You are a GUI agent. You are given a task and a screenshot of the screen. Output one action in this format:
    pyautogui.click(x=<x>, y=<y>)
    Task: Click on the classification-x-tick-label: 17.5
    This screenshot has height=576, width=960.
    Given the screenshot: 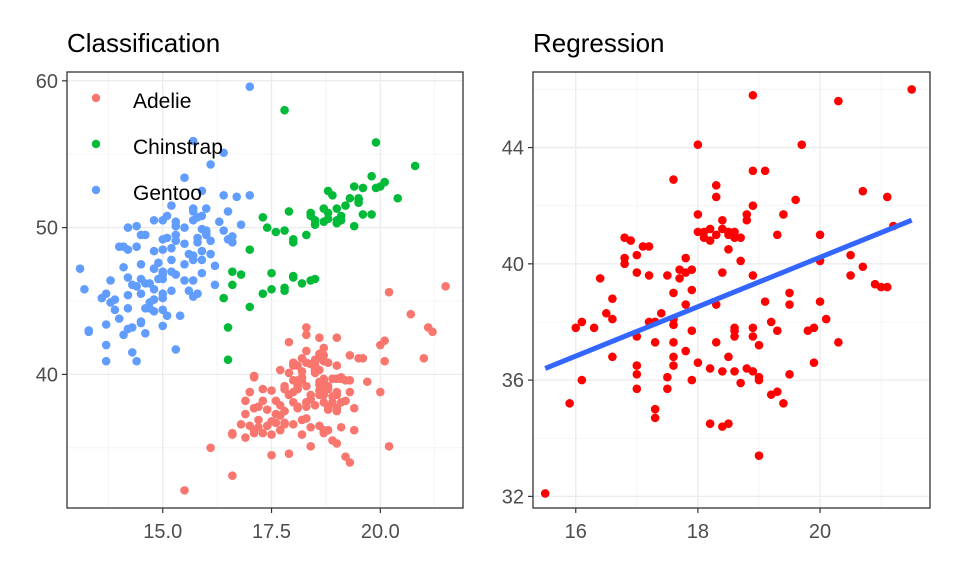 What is the action you would take?
    pyautogui.click(x=271, y=532)
    